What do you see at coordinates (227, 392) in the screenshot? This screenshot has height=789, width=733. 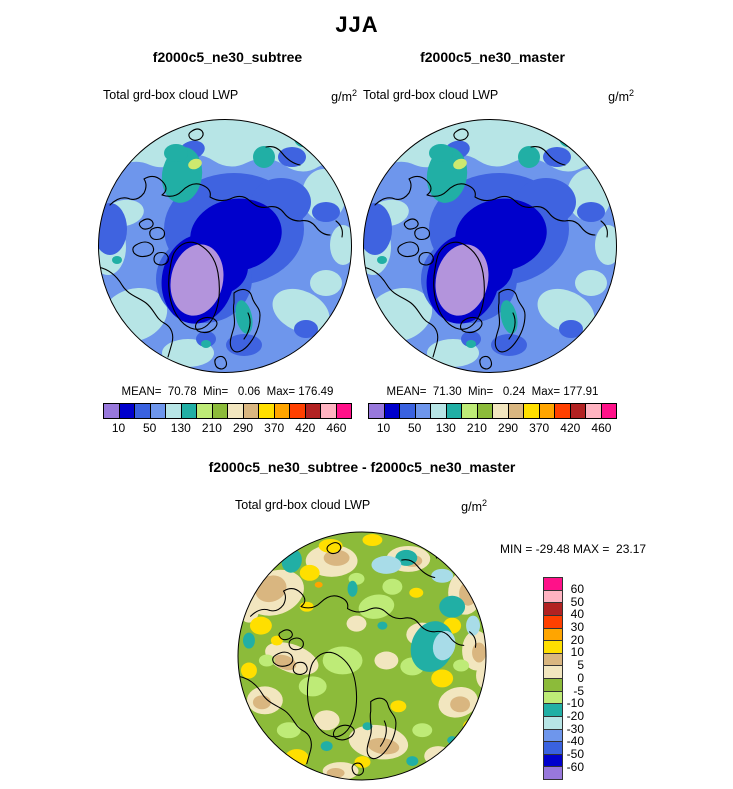 I see `stats-subtree: MEAN= 70.78 Min= 0.06 Max= 176.49` at bounding box center [227, 392].